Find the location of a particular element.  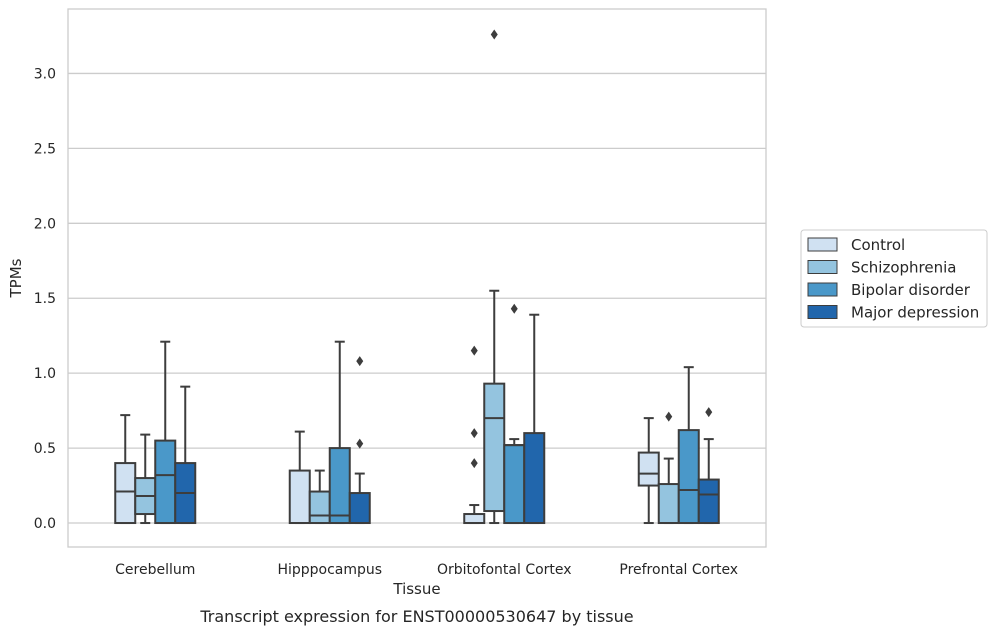

y-tick-label: 2.5 is located at coordinates (45, 149).